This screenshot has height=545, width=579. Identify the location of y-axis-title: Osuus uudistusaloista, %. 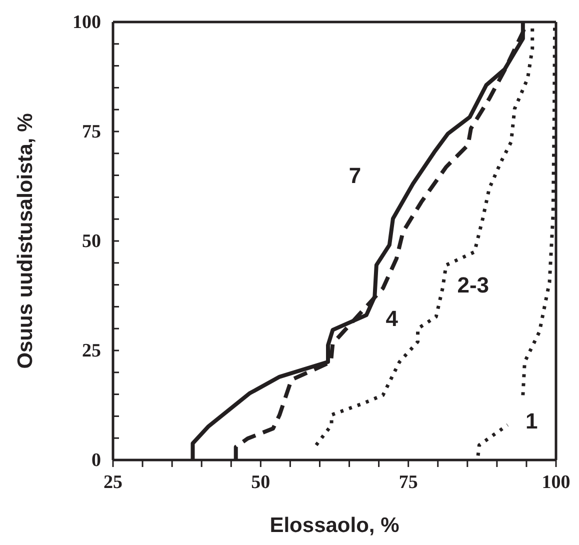
(25, 240).